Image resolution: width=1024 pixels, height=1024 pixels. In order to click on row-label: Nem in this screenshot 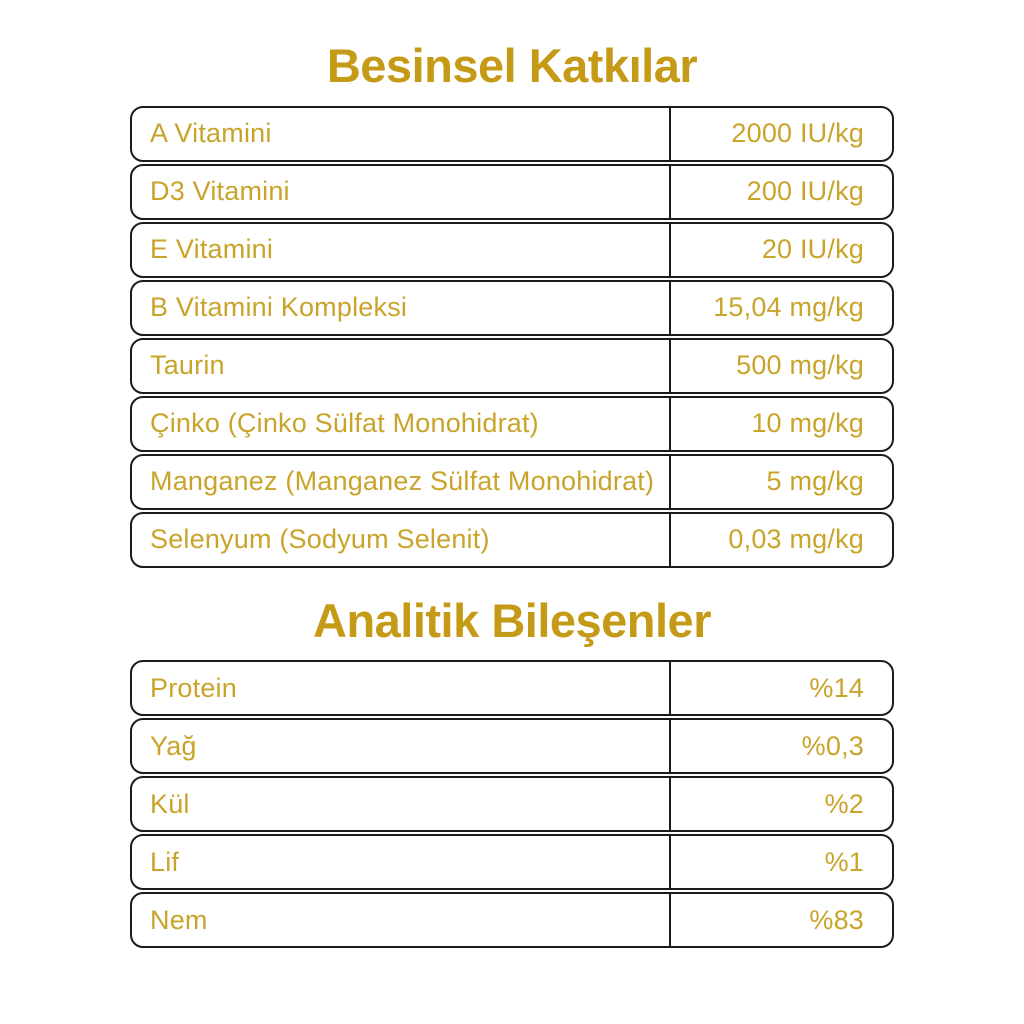, I will do `click(401, 920)`.